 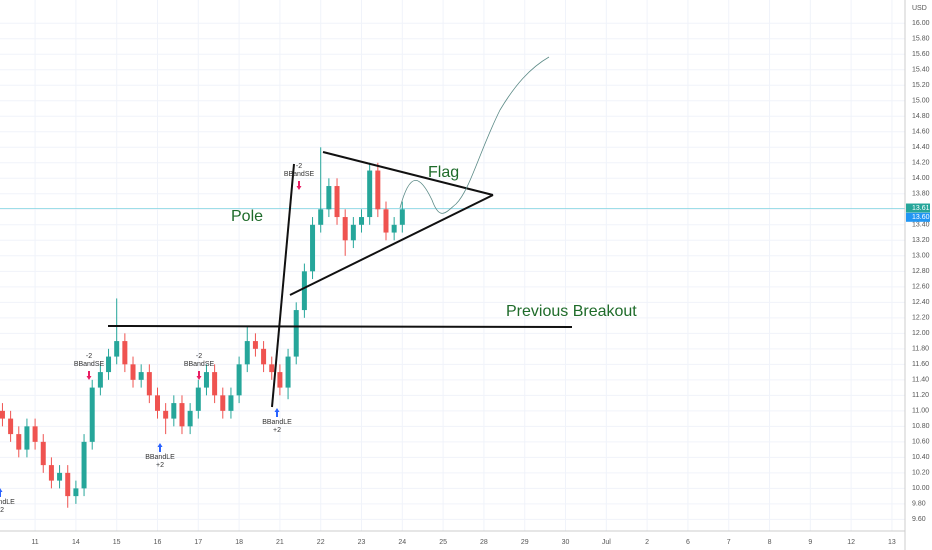 I want to click on flag-label: Flag, so click(x=443, y=172).